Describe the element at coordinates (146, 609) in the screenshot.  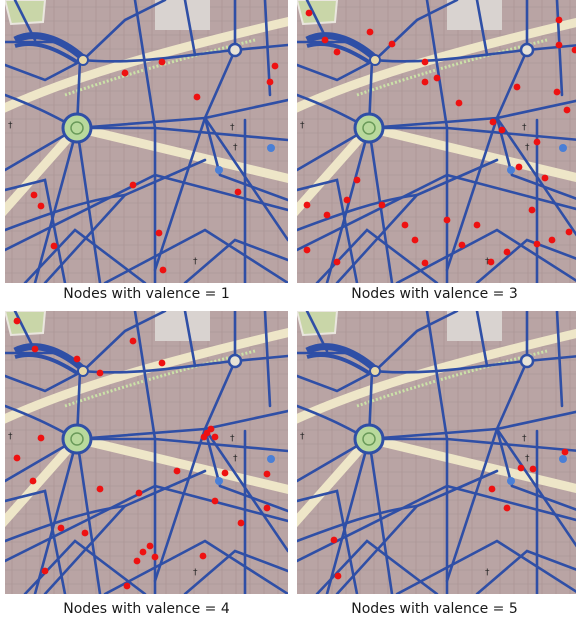
I see `panel-caption: Nodes with valence = 4` at that location.